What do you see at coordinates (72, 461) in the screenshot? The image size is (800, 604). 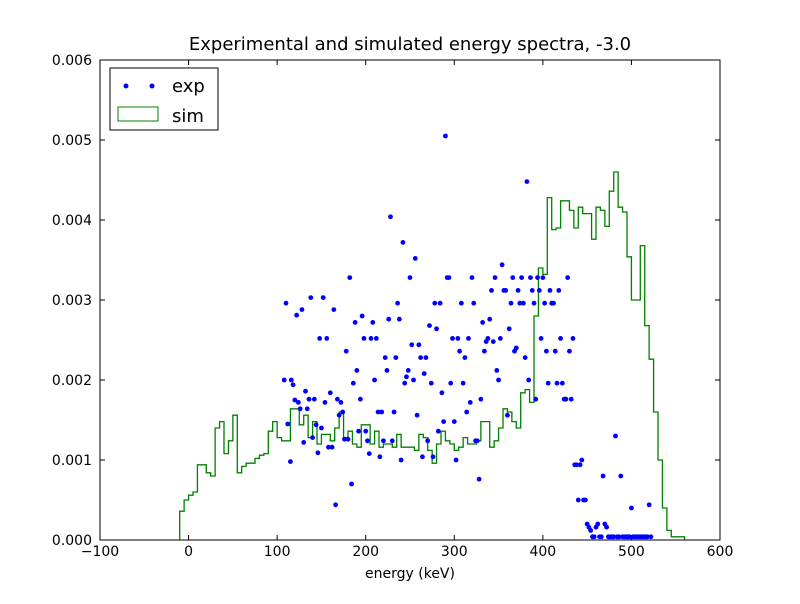 I see `y-tick-label-1: 0.001` at bounding box center [72, 461].